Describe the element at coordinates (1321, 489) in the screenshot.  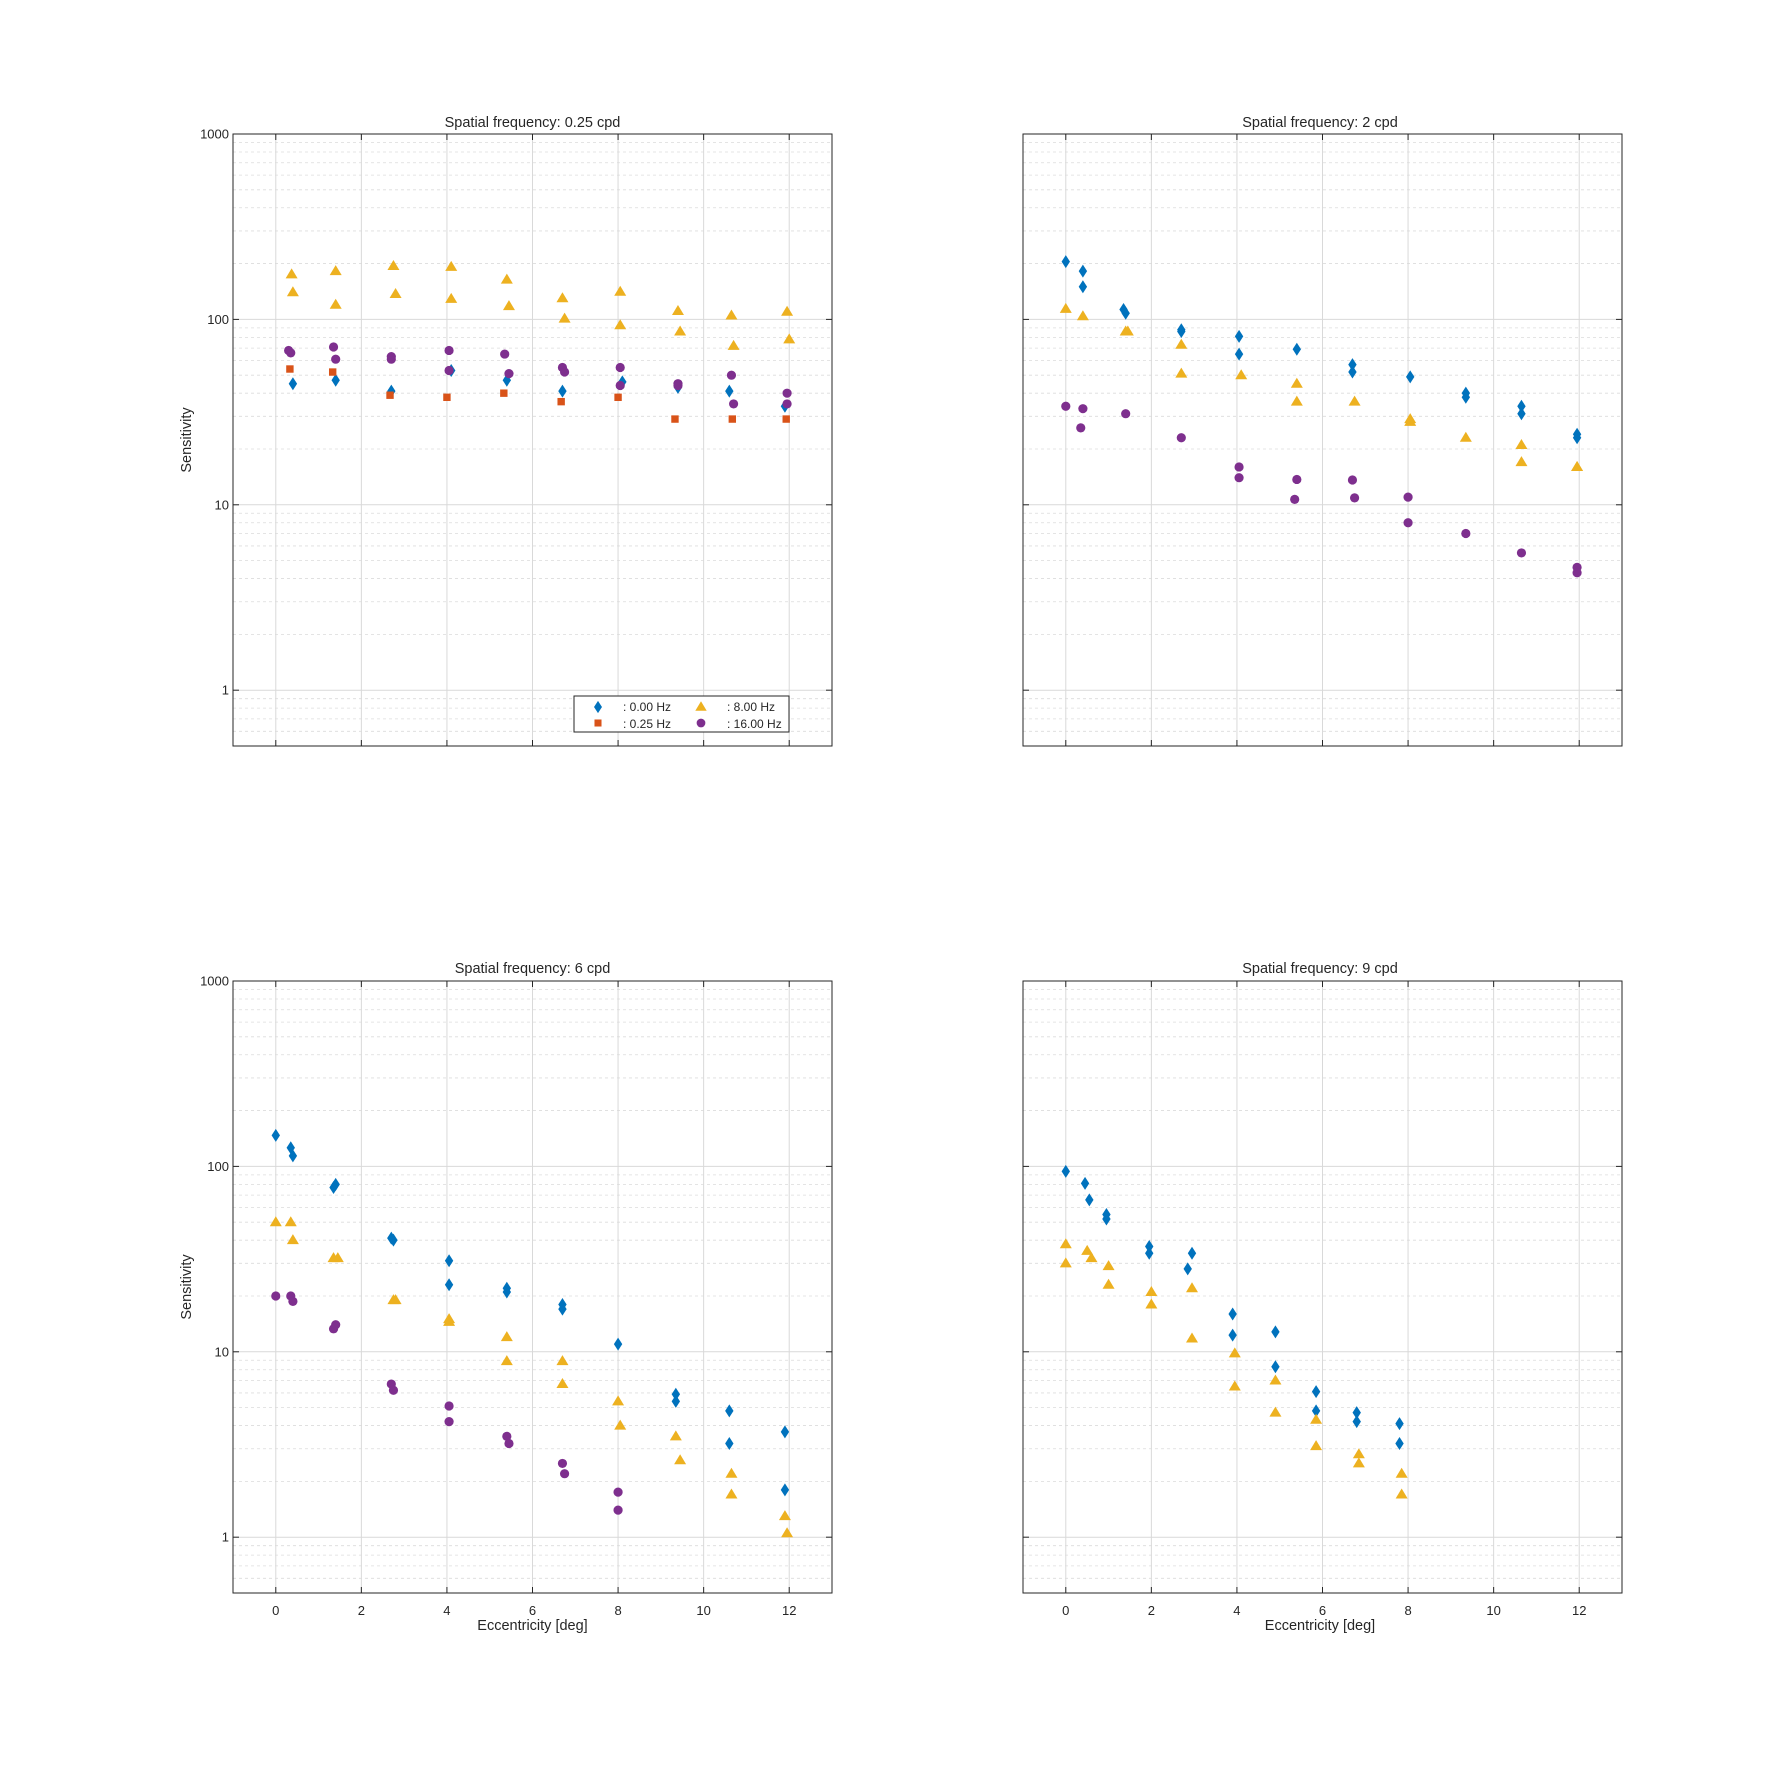
I see `series-16-00-hz` at that location.